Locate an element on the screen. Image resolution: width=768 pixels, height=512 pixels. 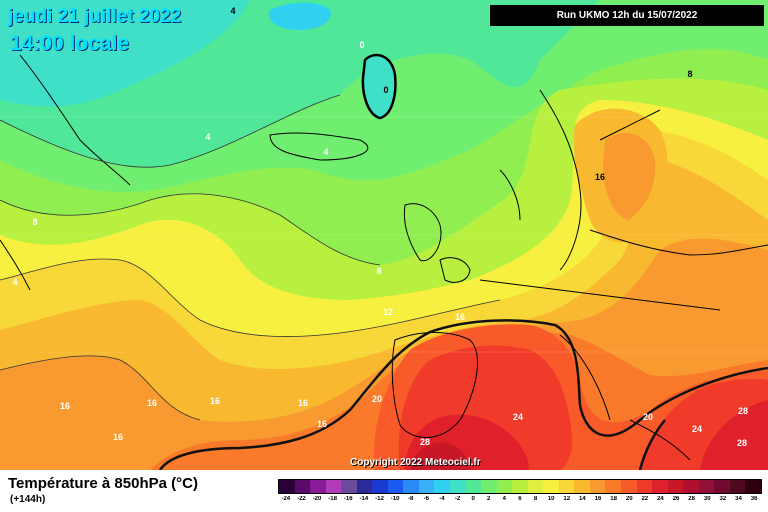
scale-label: 8 is located at coordinates (535, 499).